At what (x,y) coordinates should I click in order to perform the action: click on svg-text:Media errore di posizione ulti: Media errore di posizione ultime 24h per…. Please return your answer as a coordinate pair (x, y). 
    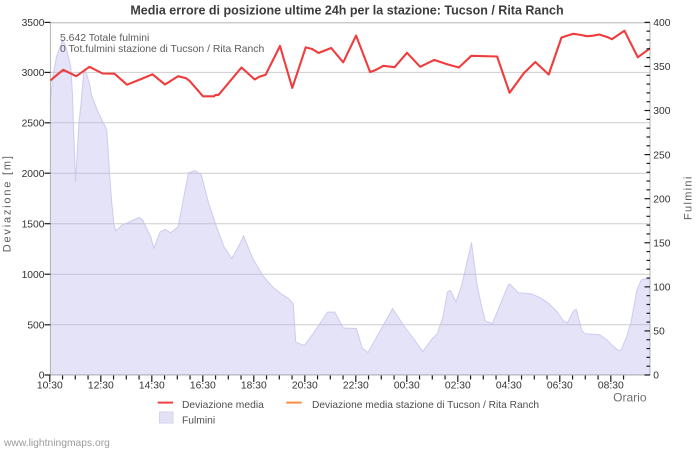
    Looking at the image, I should click on (346, 11).